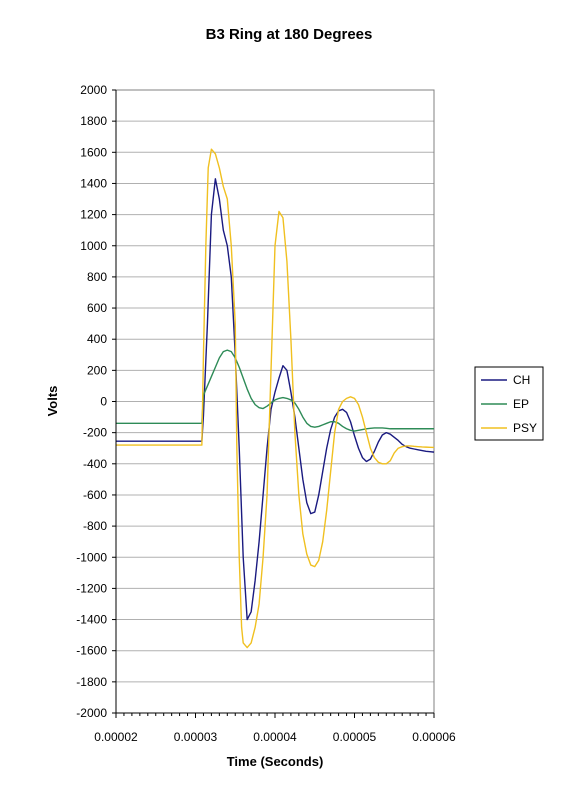 This screenshot has width=565, height=791. Describe the element at coordinates (355, 737) in the screenshot. I see `x-tick-label: 0.00005` at that location.